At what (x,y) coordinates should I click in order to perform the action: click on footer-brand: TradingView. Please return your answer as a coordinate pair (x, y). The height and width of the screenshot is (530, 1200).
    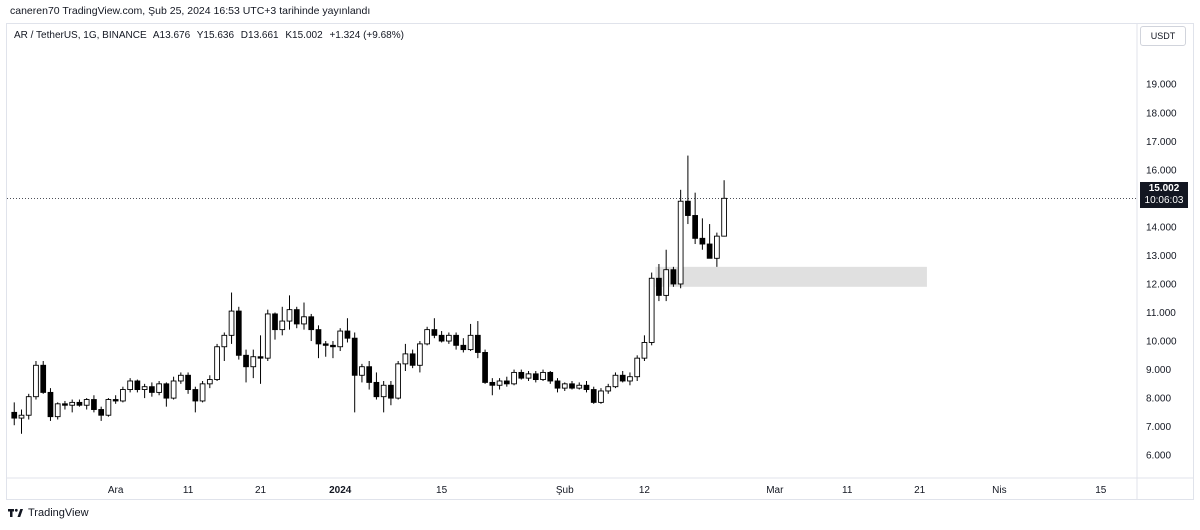
    Looking at the image, I should click on (48, 513).